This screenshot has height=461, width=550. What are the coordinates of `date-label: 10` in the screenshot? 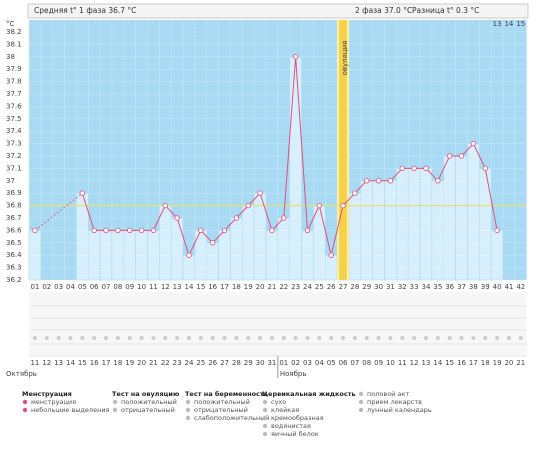 It's located at (390, 363).